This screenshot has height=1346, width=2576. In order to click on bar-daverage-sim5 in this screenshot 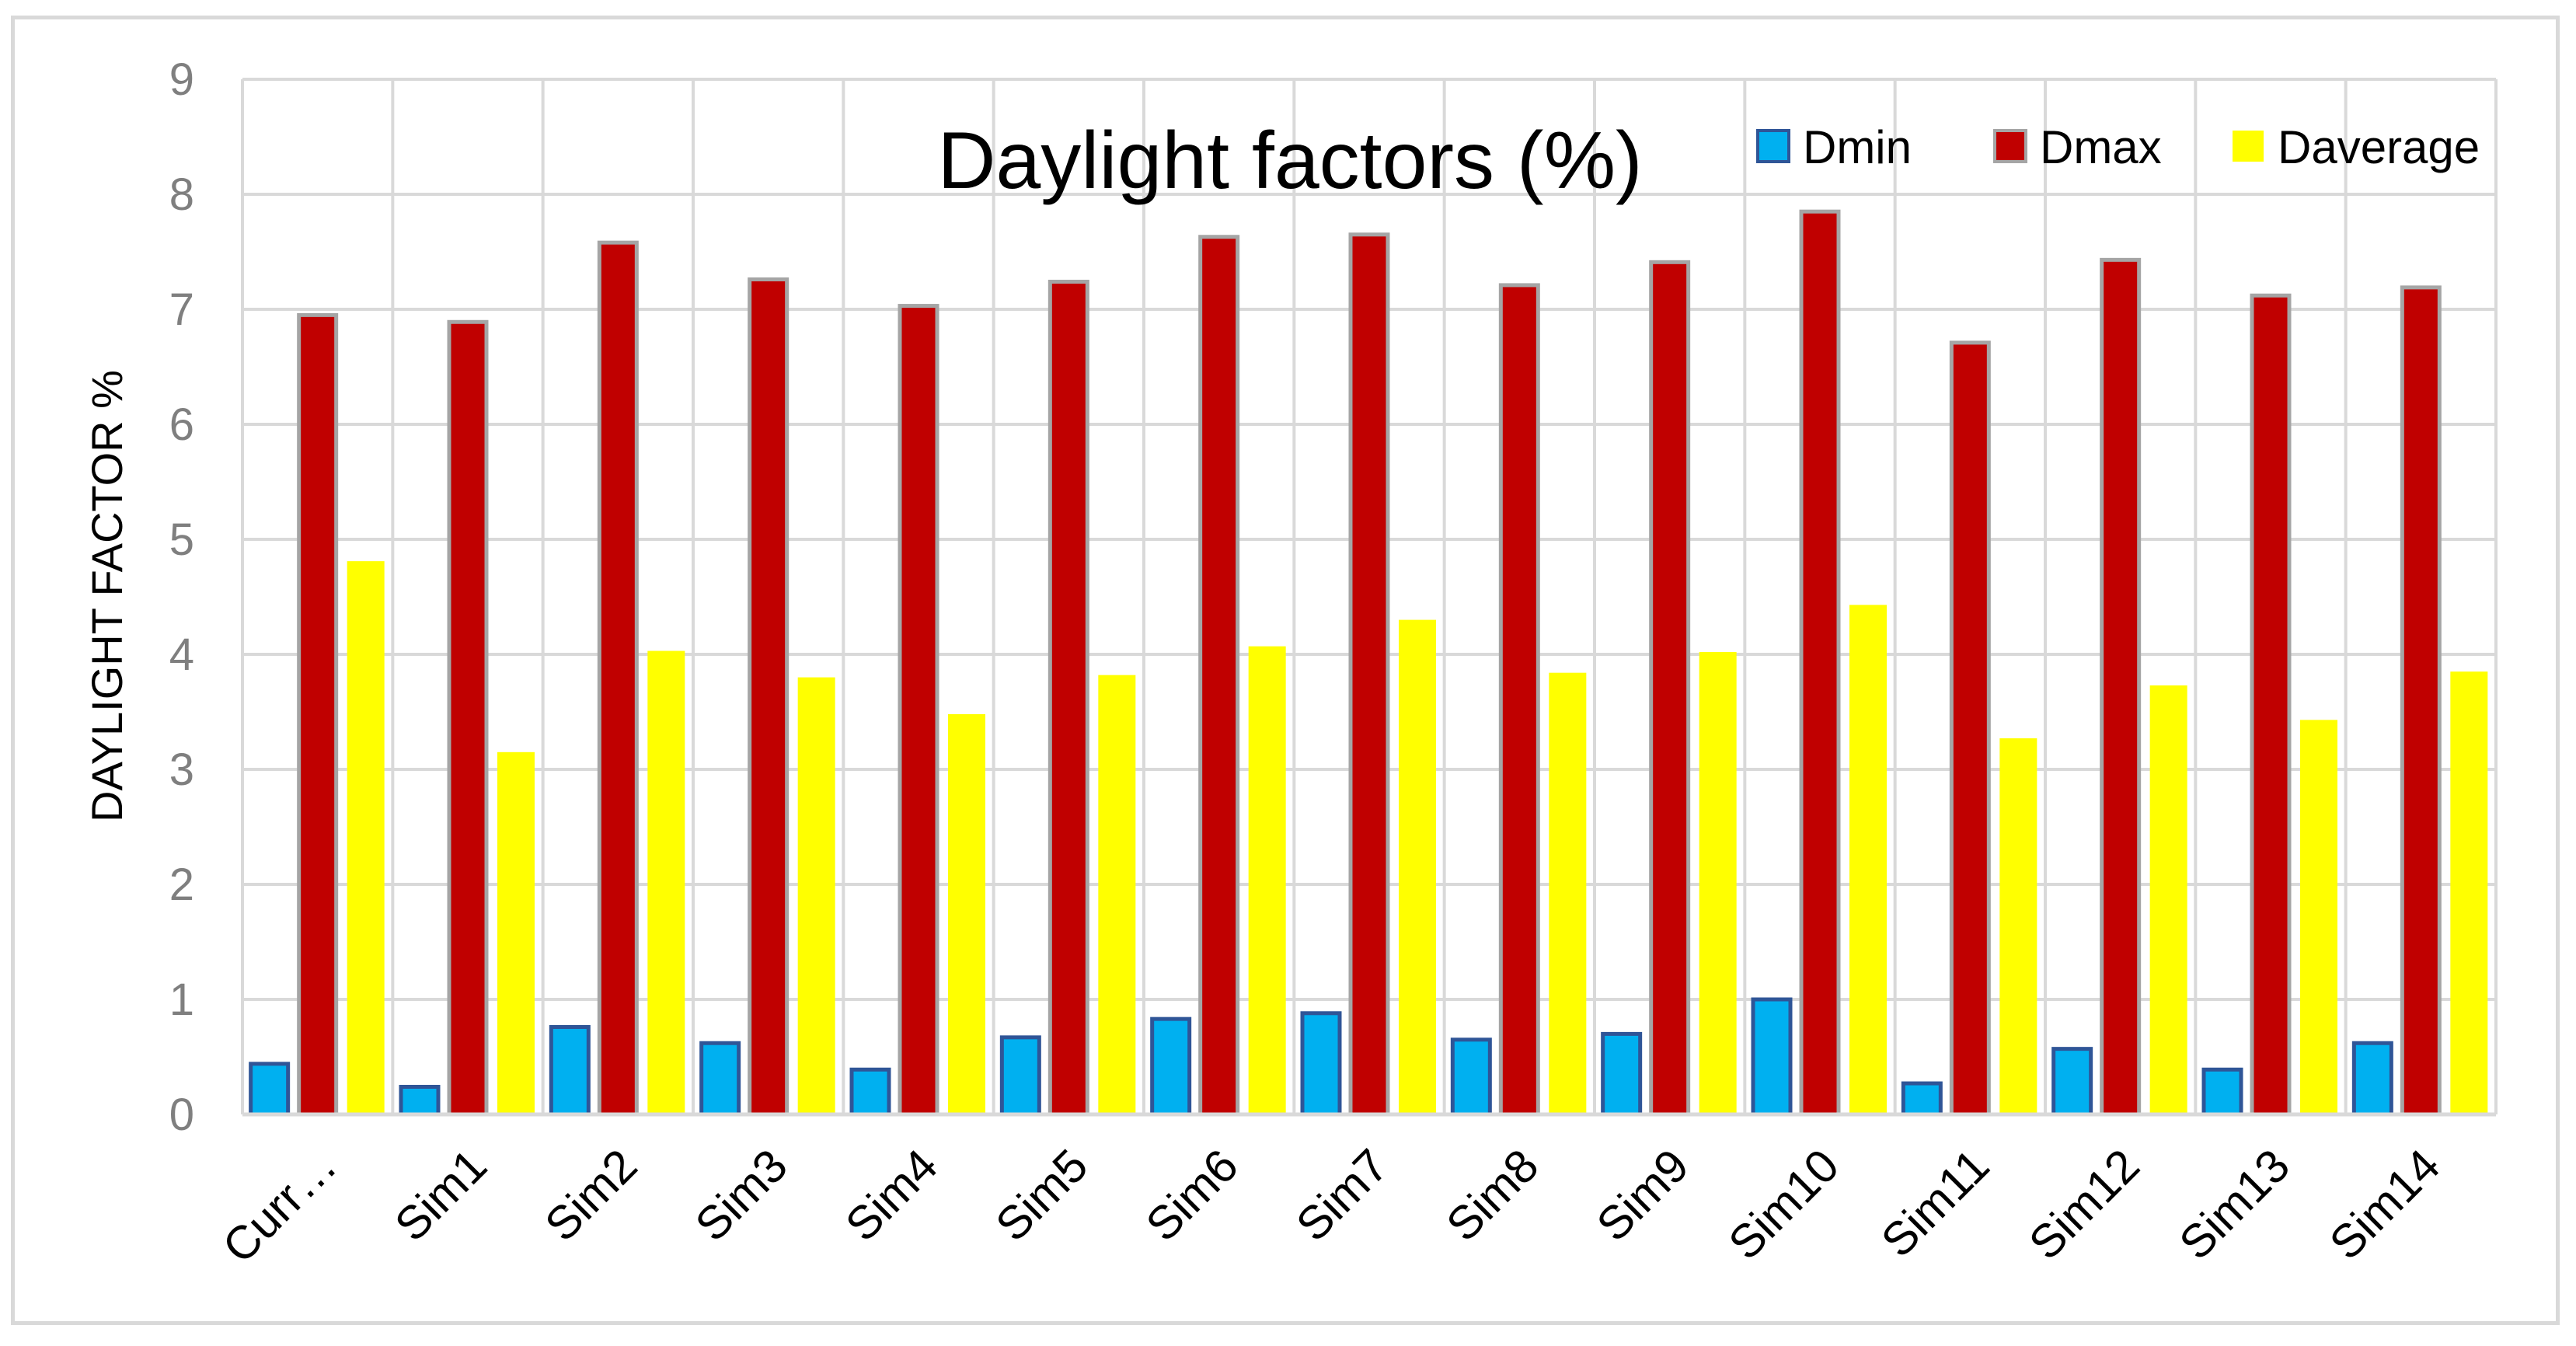, I will do `click(1117, 894)`.